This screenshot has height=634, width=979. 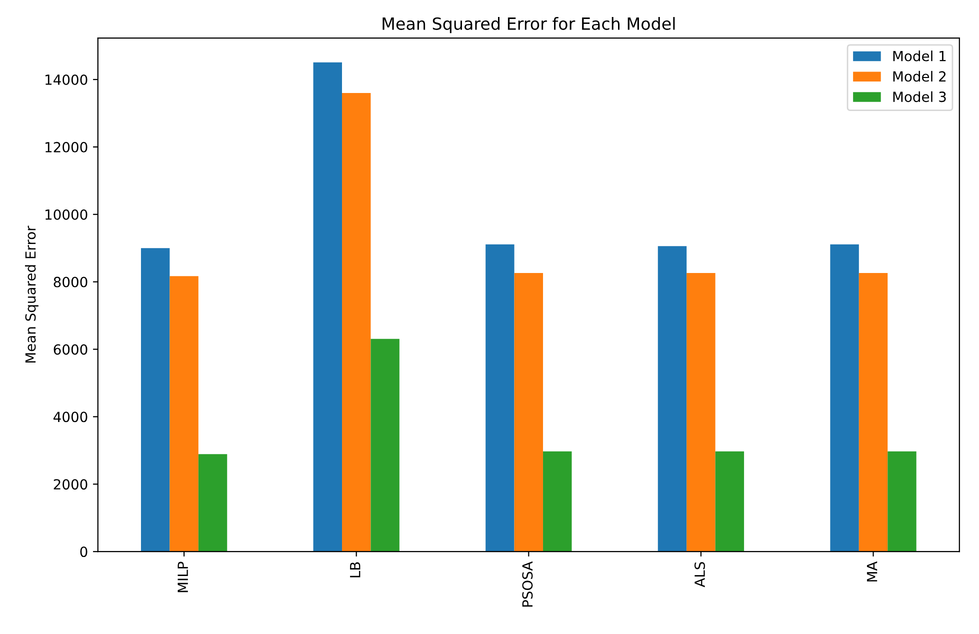 I want to click on legend-label: Model 2, so click(x=919, y=76).